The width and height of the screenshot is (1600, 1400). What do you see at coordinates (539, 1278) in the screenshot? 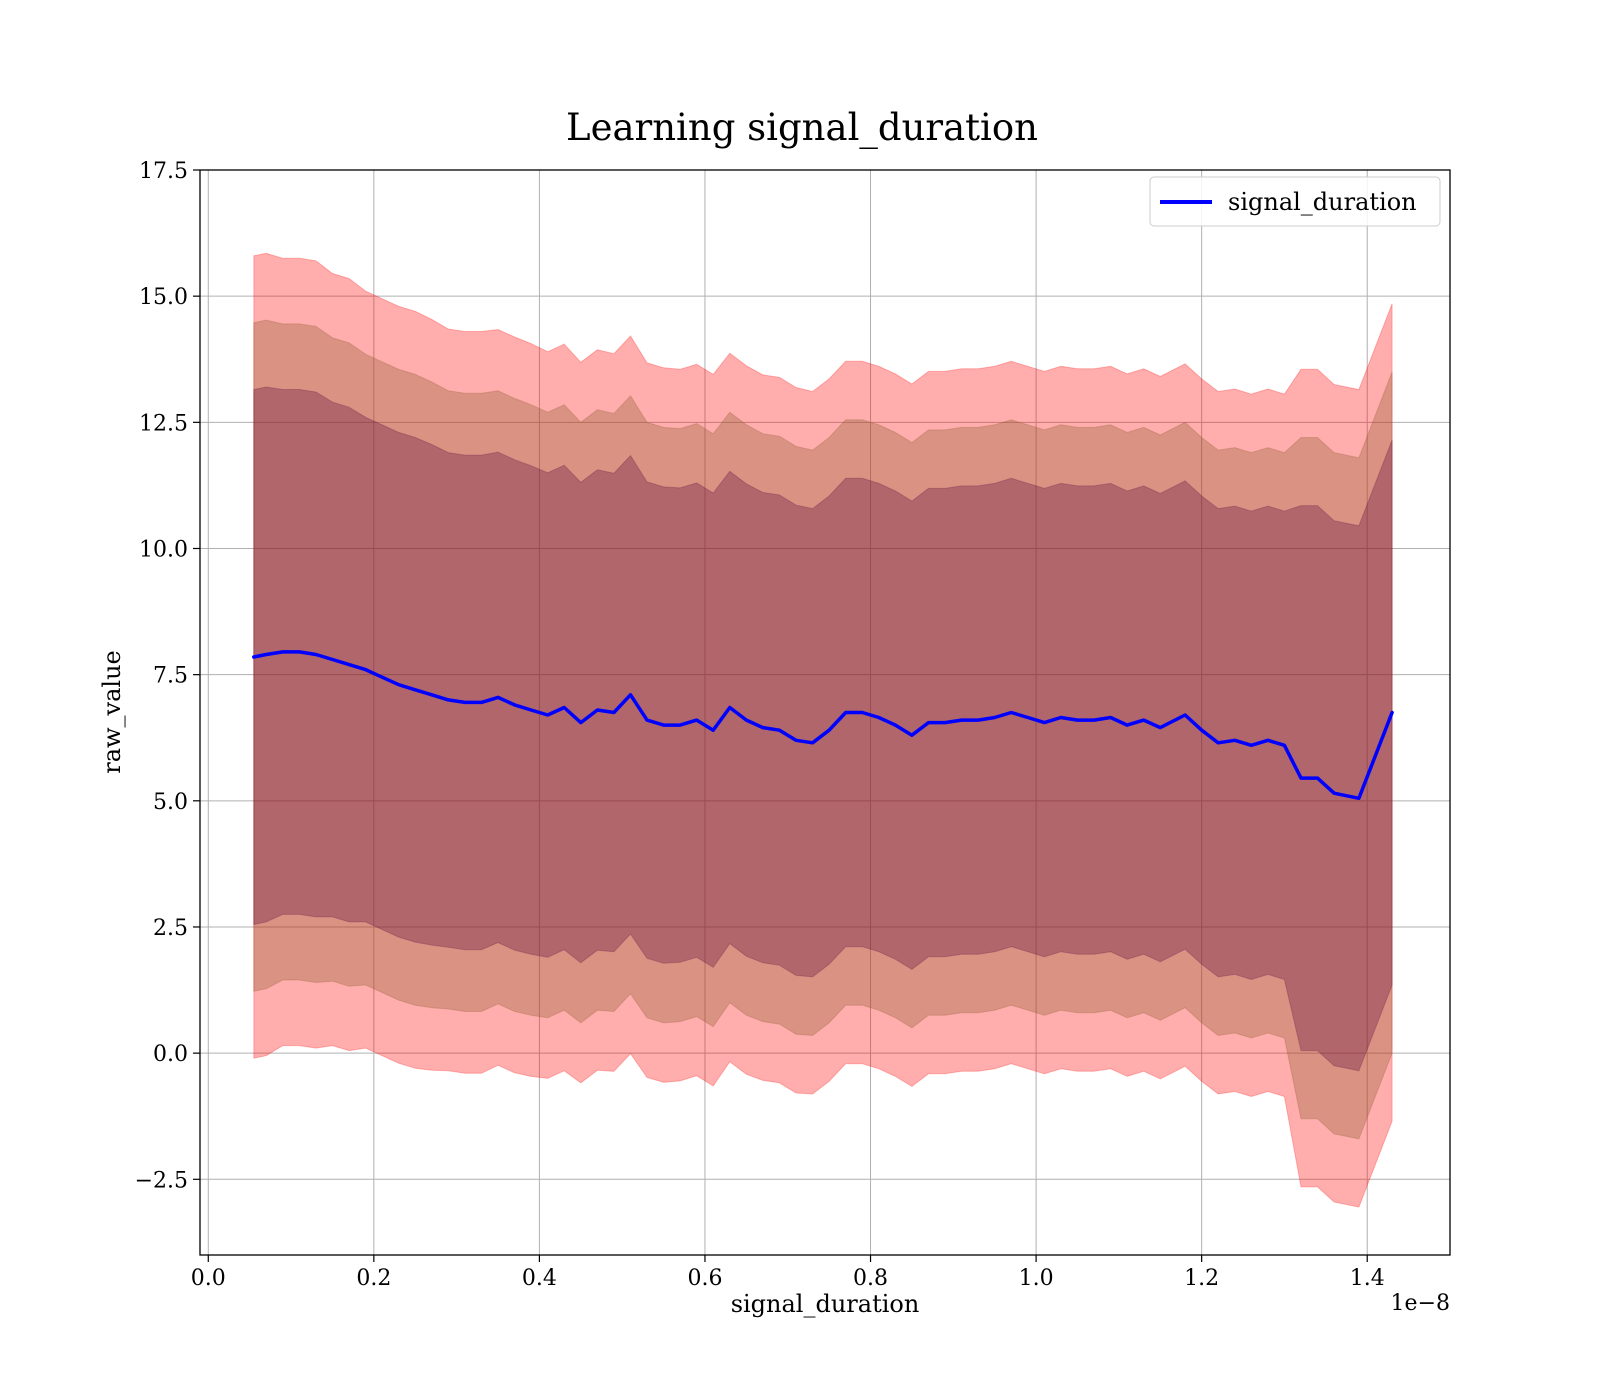
I see `x-tick-label: 0.4` at bounding box center [539, 1278].